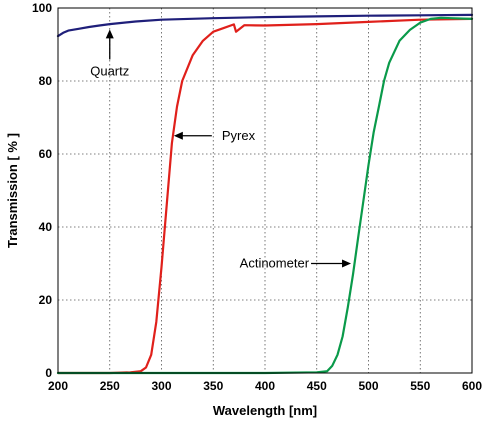 The image size is (485, 421). What do you see at coordinates (109, 70) in the screenshot?
I see `quartz-label: Quartz` at bounding box center [109, 70].